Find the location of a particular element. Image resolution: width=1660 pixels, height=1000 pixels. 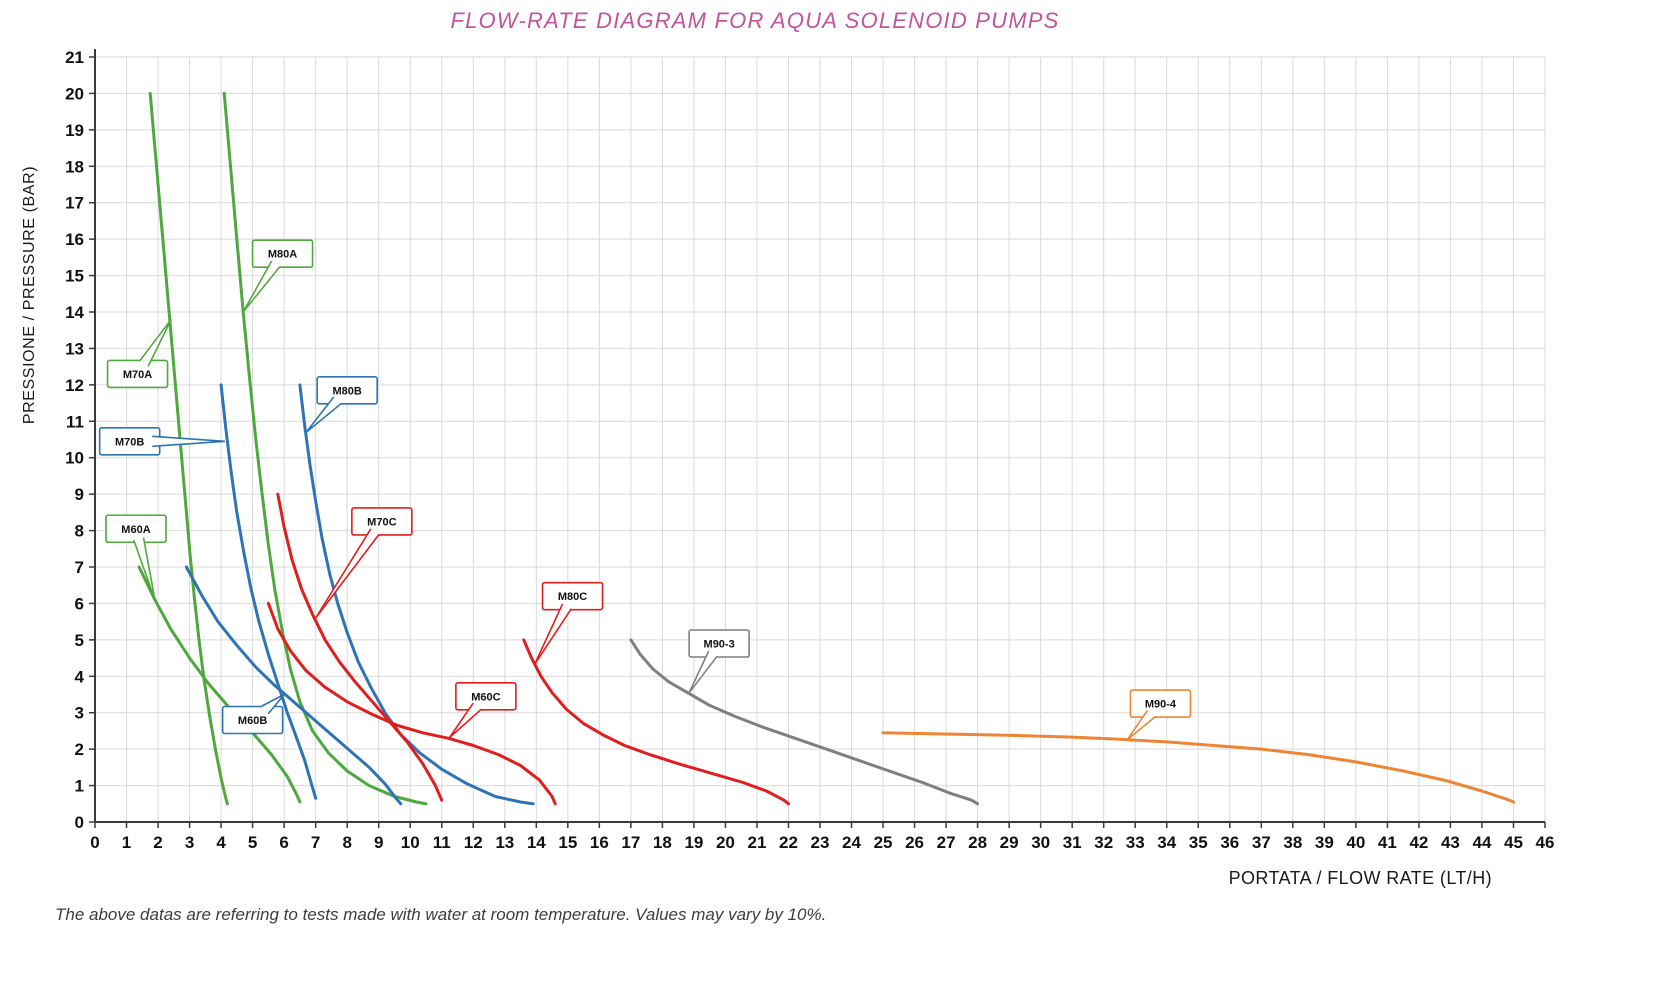

label-text-M90-3: M90-3 is located at coordinates (719, 645).